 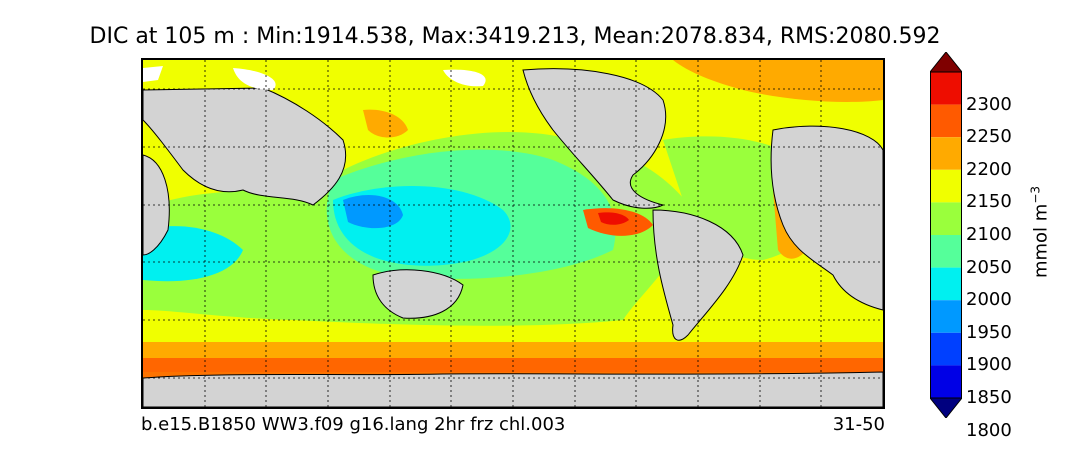 I want to click on land-asia, so click(x=245, y=146).